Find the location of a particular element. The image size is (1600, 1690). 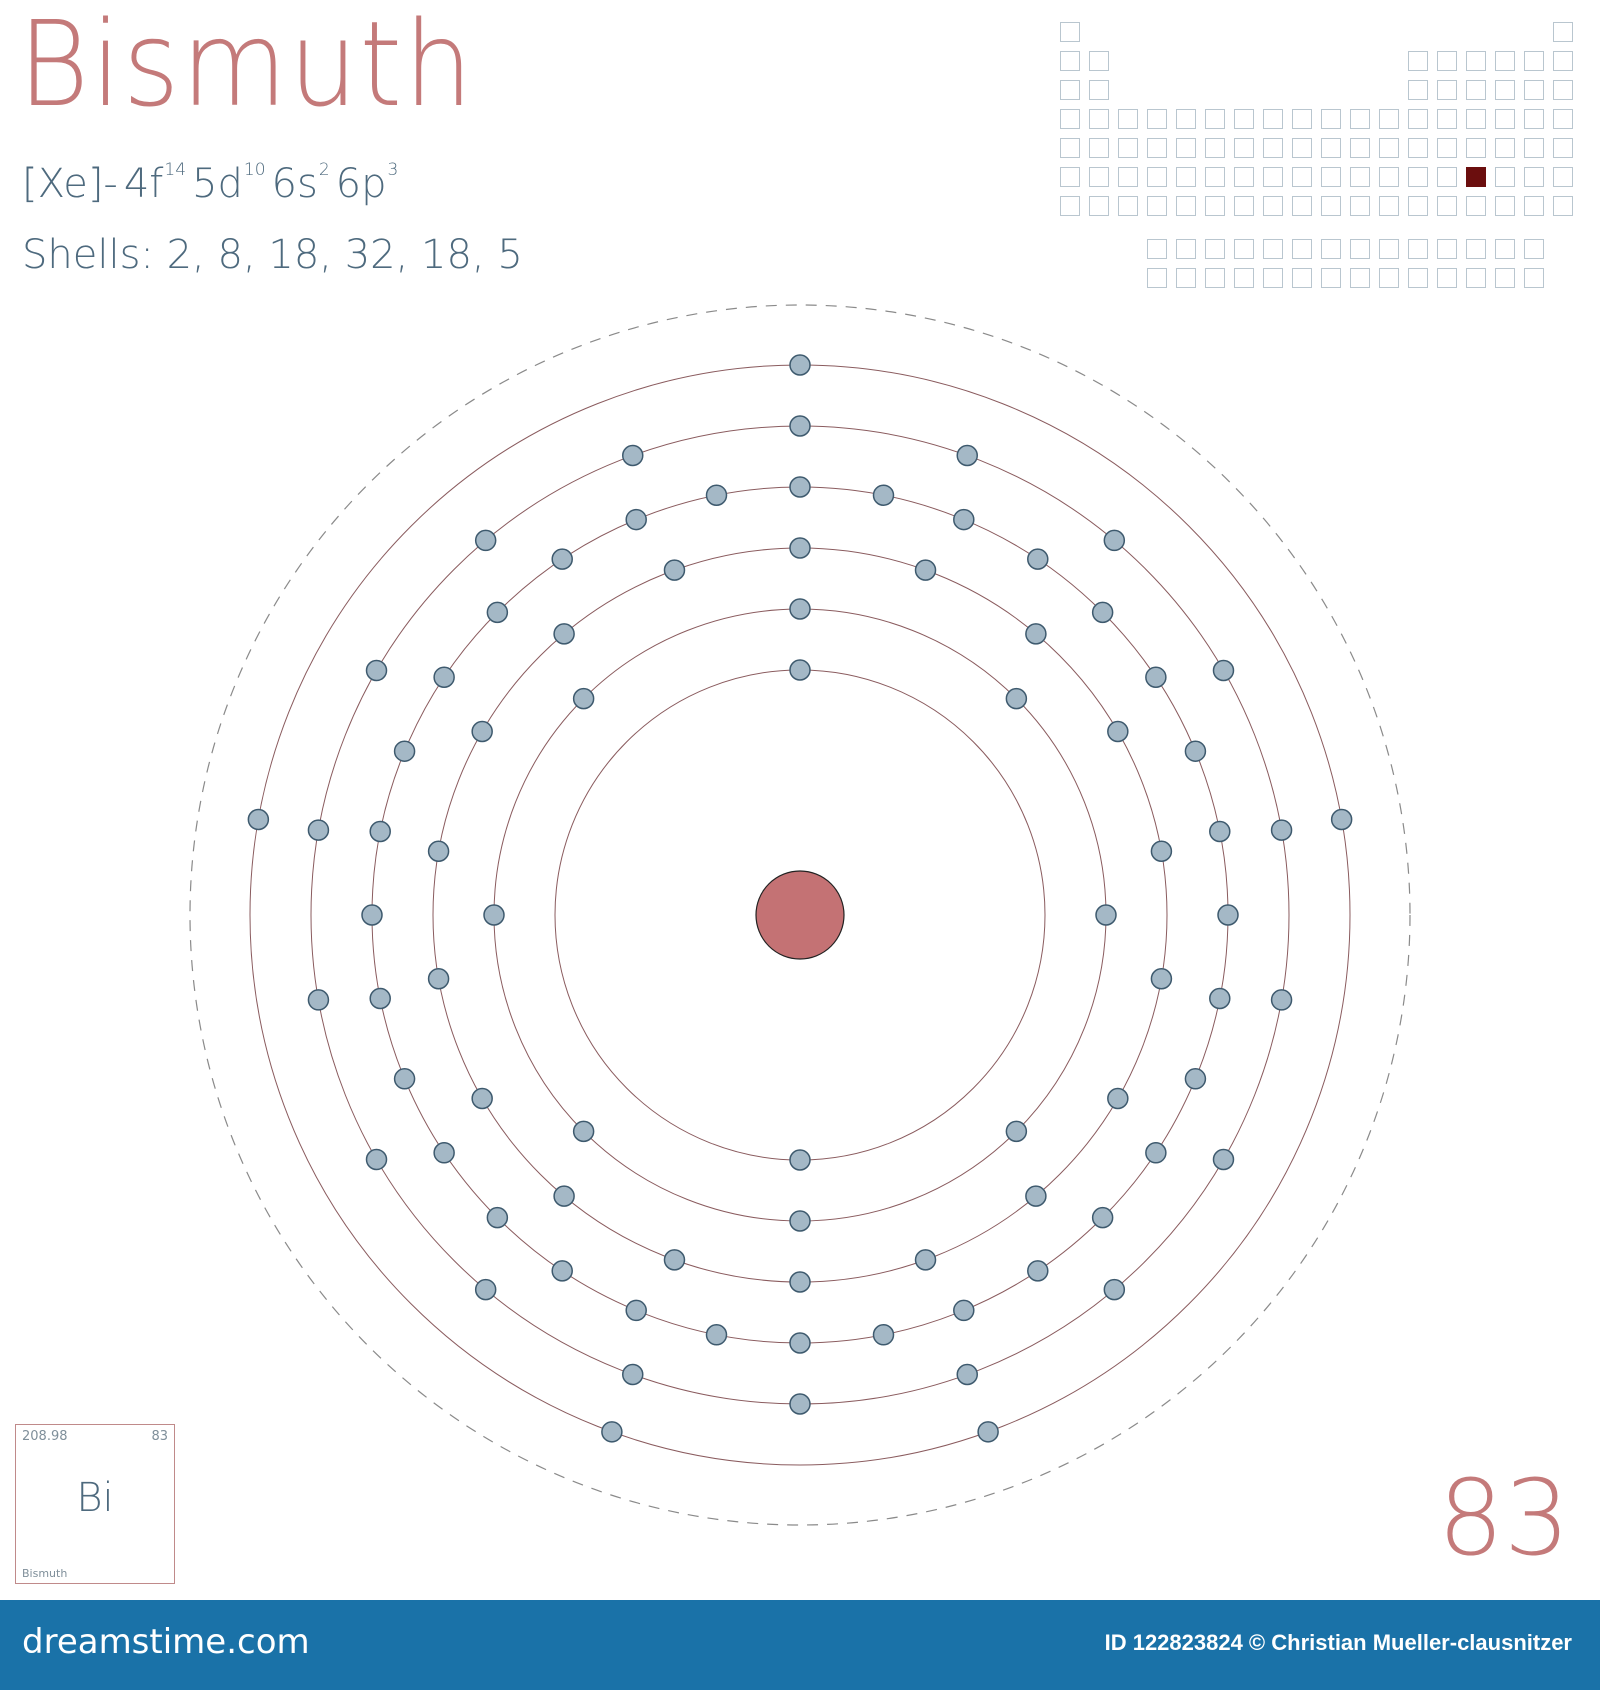

nucleus is located at coordinates (800, 915).